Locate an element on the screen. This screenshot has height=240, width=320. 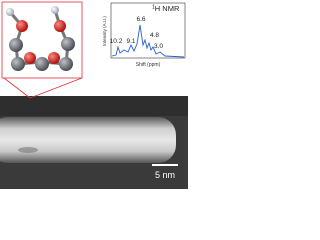
peak-label: 4.8 is located at coordinates (154, 35).